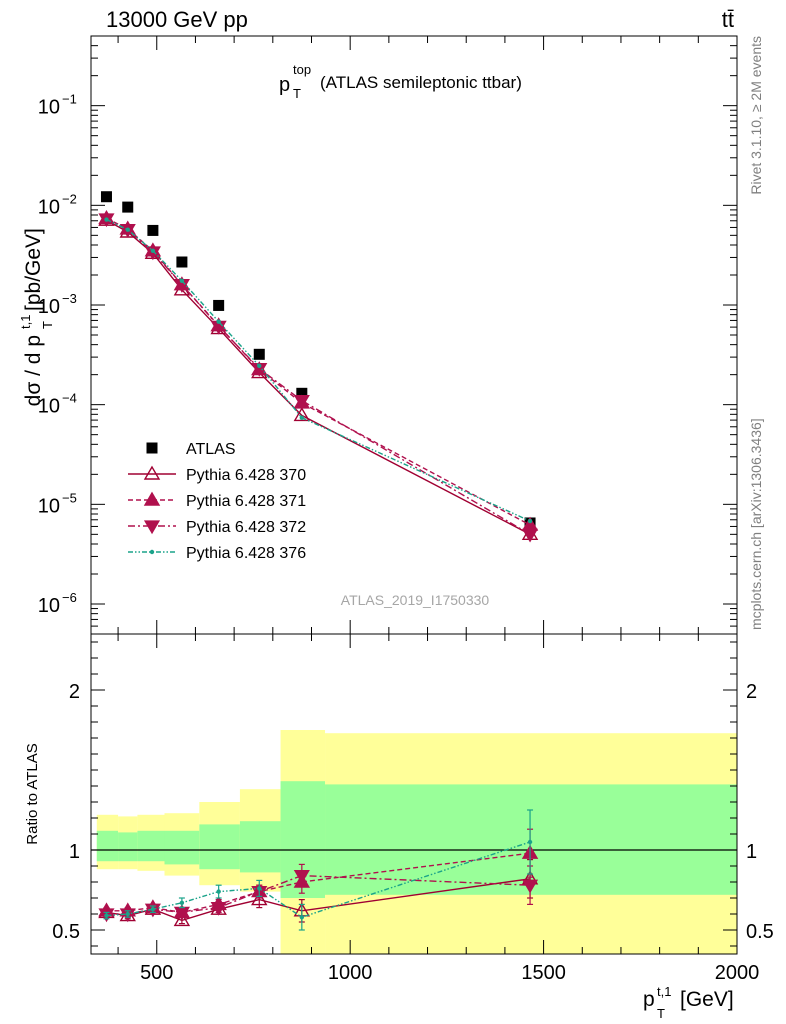  What do you see at coordinates (543, 973) in the screenshot?
I see `x-tick-label: 1500` at bounding box center [543, 973].